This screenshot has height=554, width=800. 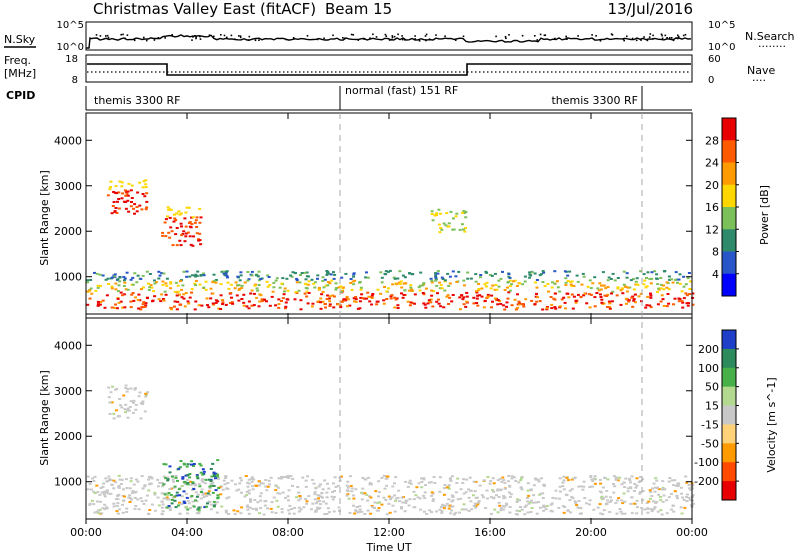 What do you see at coordinates (68, 436) in the screenshot?
I see `range-tick-label: 2000` at bounding box center [68, 436].